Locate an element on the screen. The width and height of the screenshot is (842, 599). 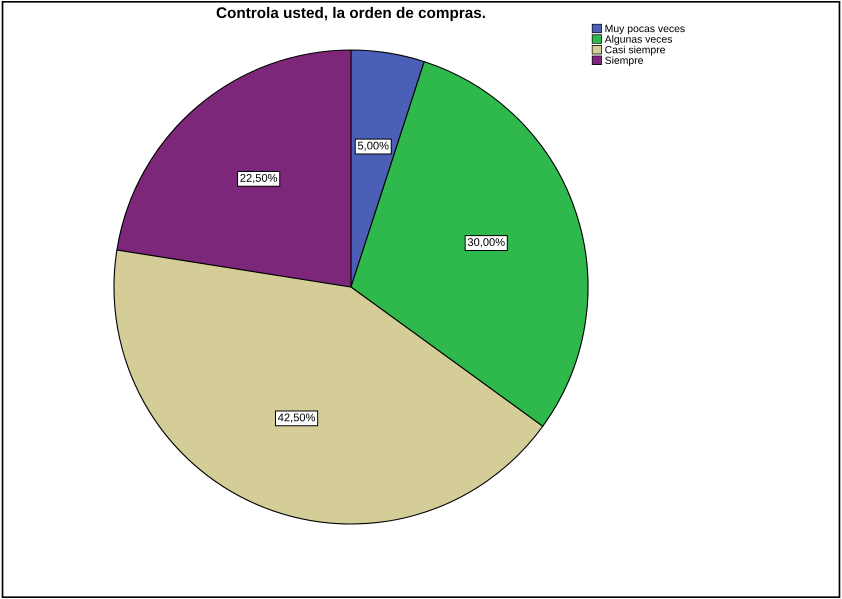
data-label: 22,50% is located at coordinates (259, 179).